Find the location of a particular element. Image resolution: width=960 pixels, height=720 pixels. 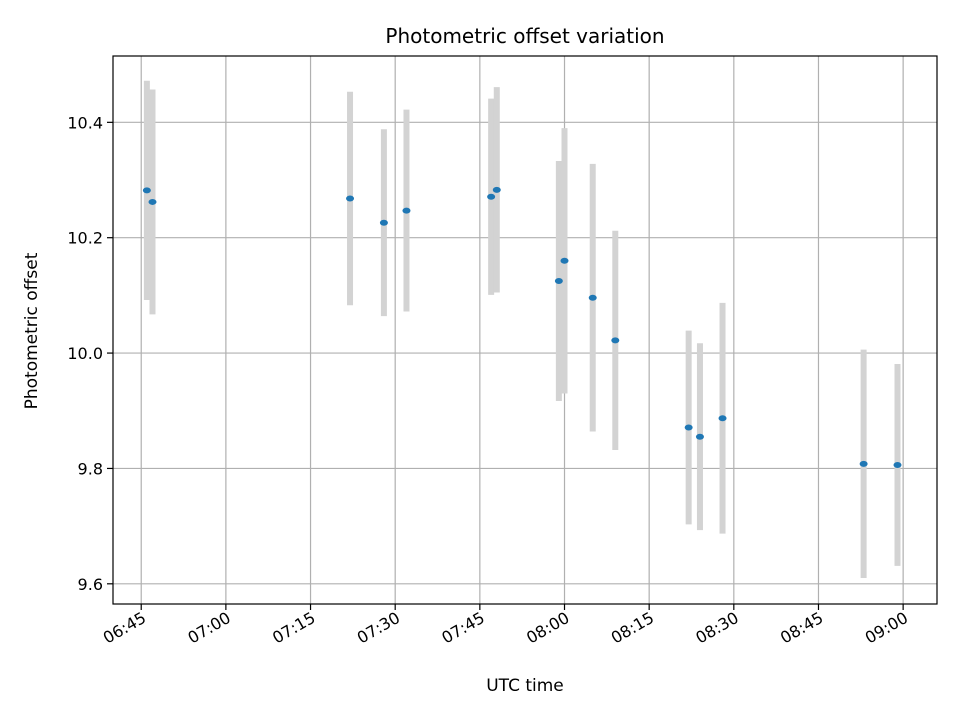

y-axis-label: Photometric offset is located at coordinates (32, 330).